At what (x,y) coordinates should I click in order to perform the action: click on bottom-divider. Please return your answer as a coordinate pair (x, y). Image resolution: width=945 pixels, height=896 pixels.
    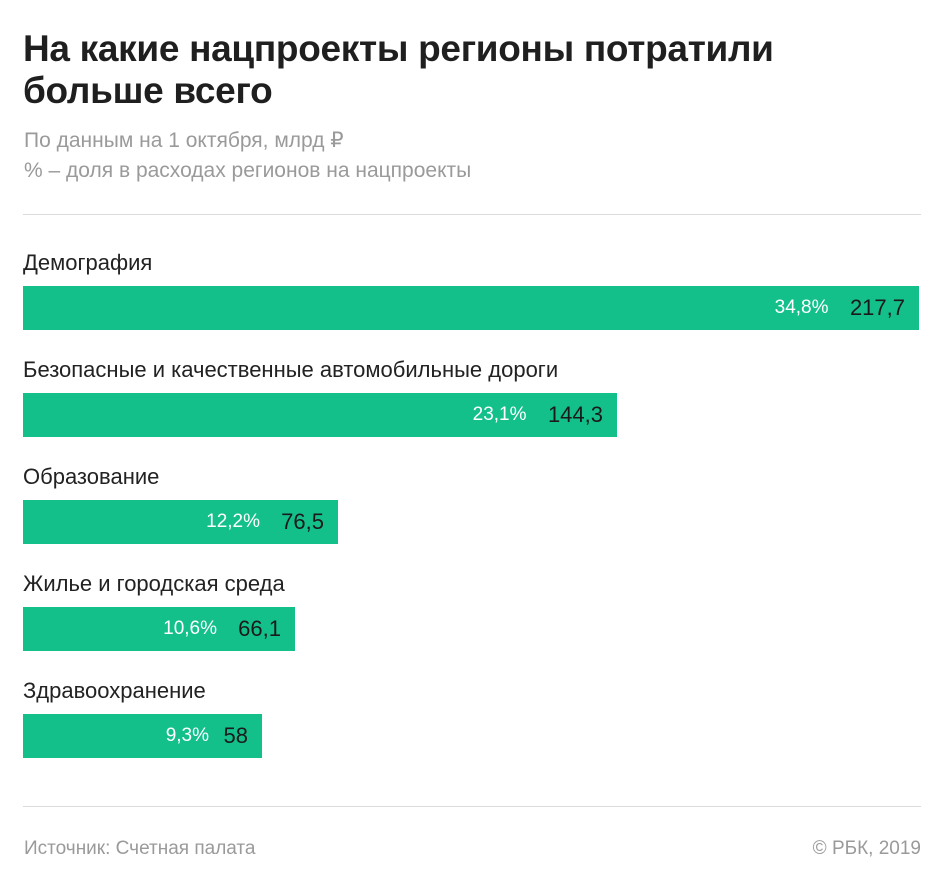
    Looking at the image, I should click on (472, 806).